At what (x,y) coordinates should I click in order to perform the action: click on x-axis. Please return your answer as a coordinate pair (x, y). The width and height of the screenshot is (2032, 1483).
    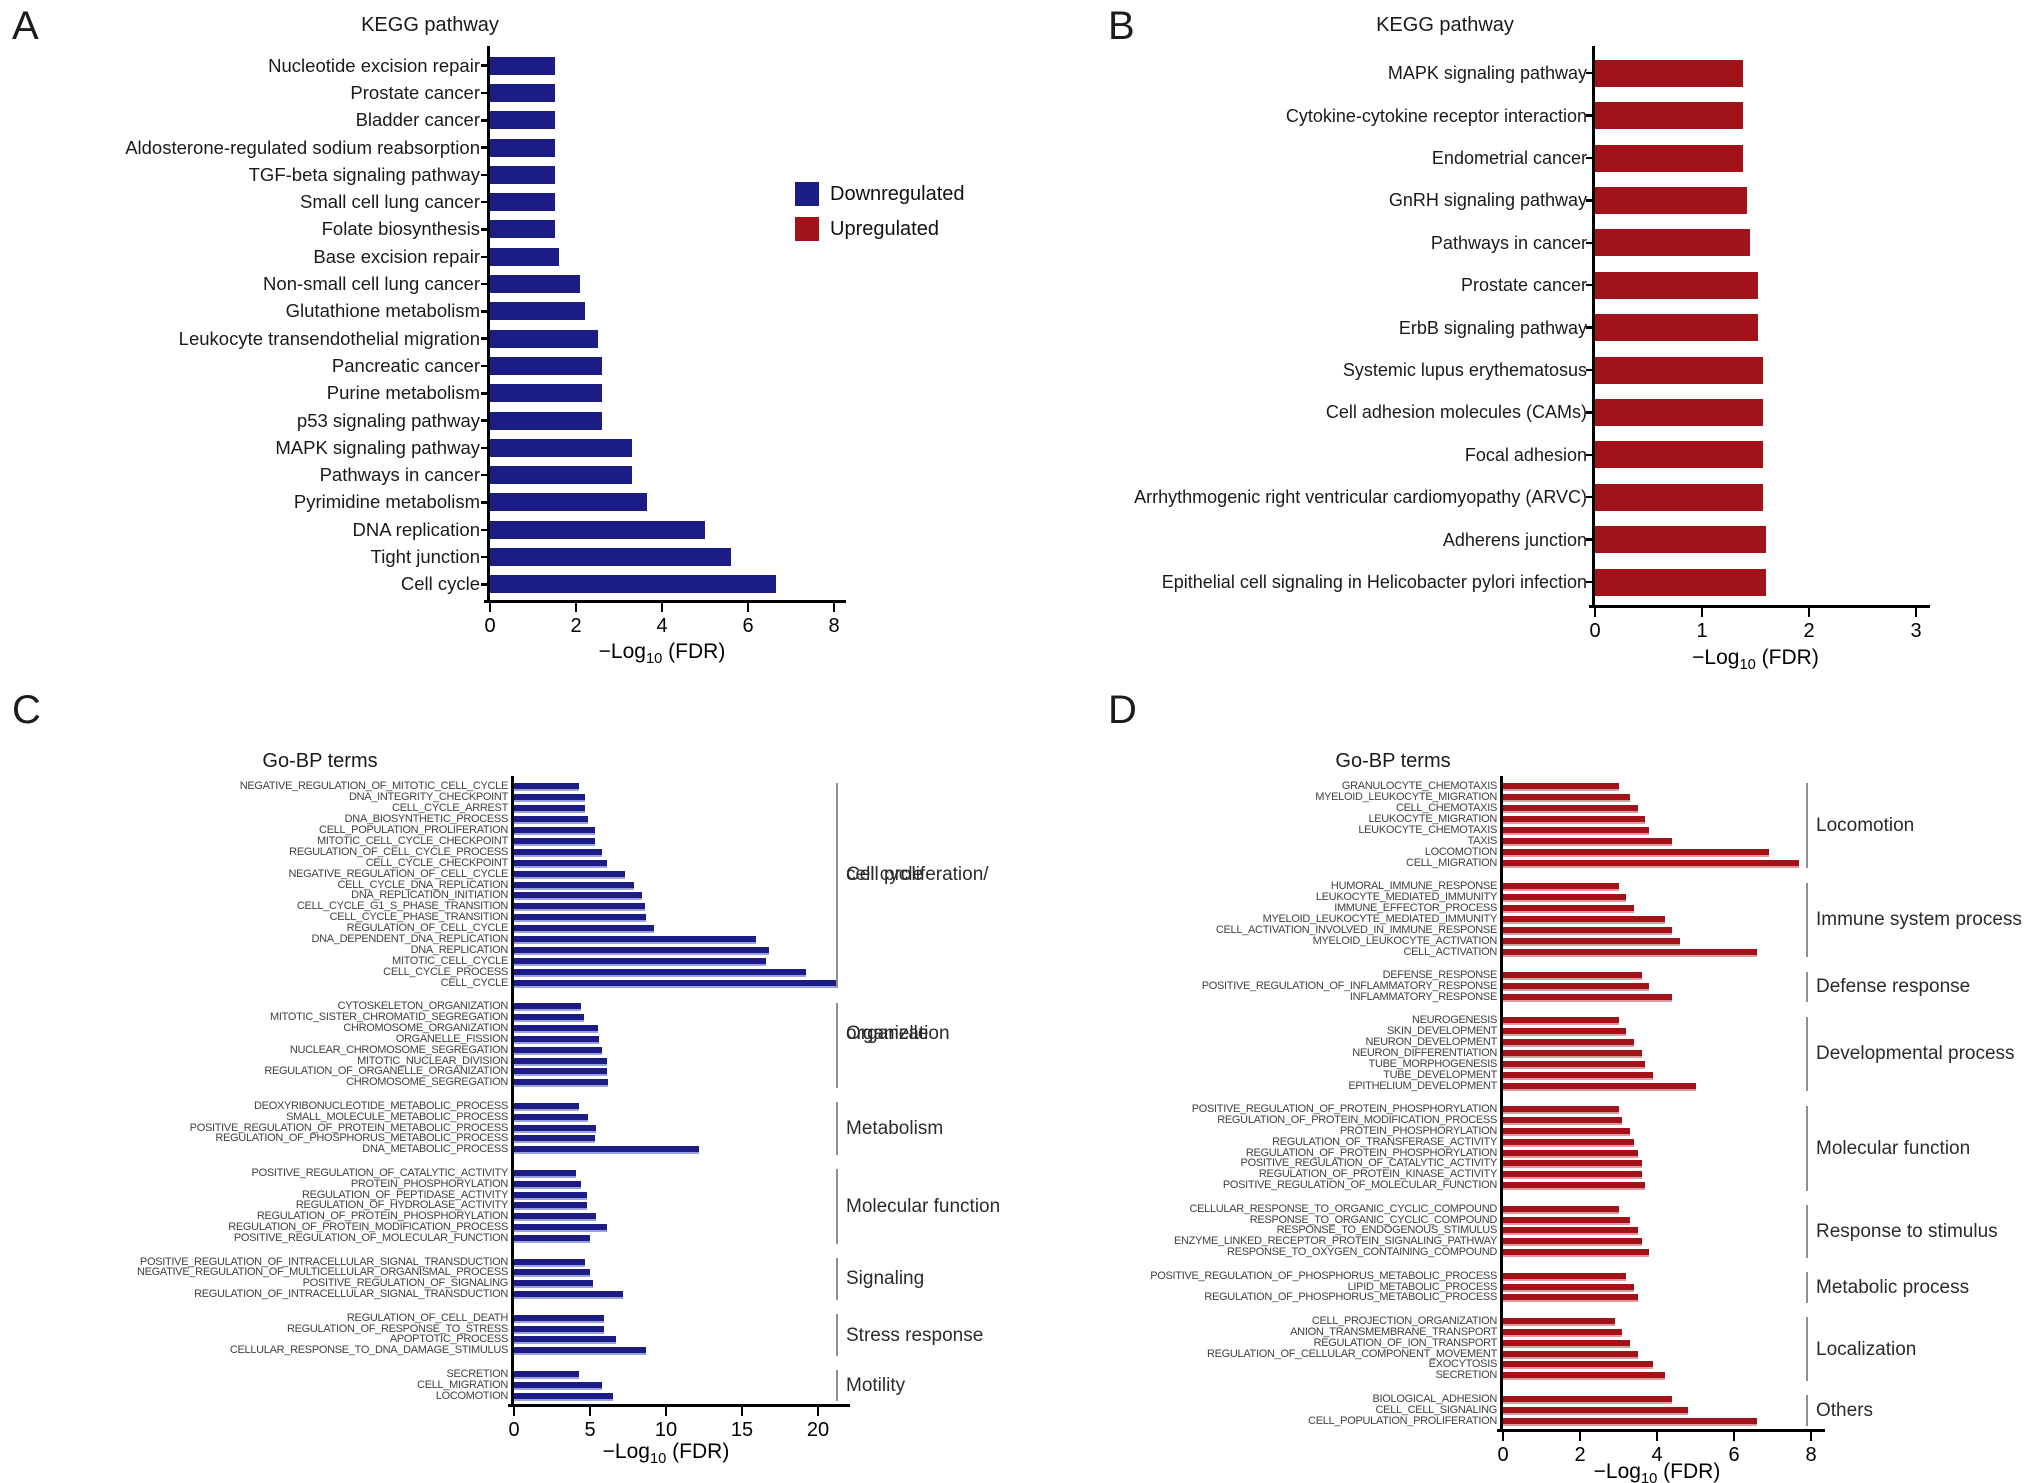
    Looking at the image, I should click on (1759, 607).